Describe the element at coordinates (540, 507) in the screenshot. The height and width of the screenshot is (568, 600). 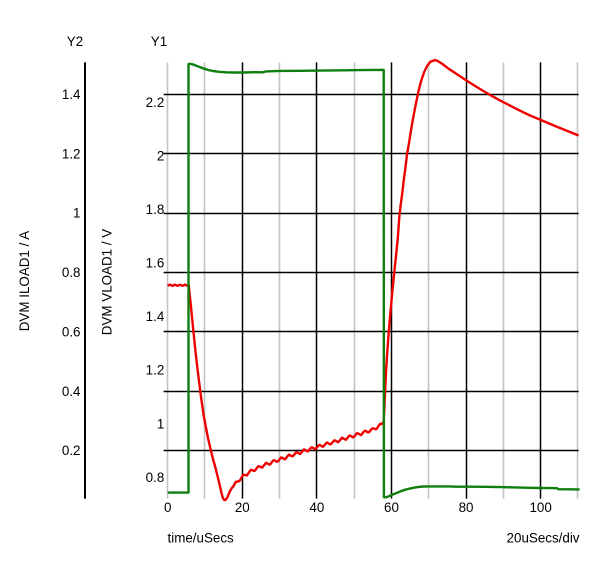
I see `svg-text: 100` at that location.